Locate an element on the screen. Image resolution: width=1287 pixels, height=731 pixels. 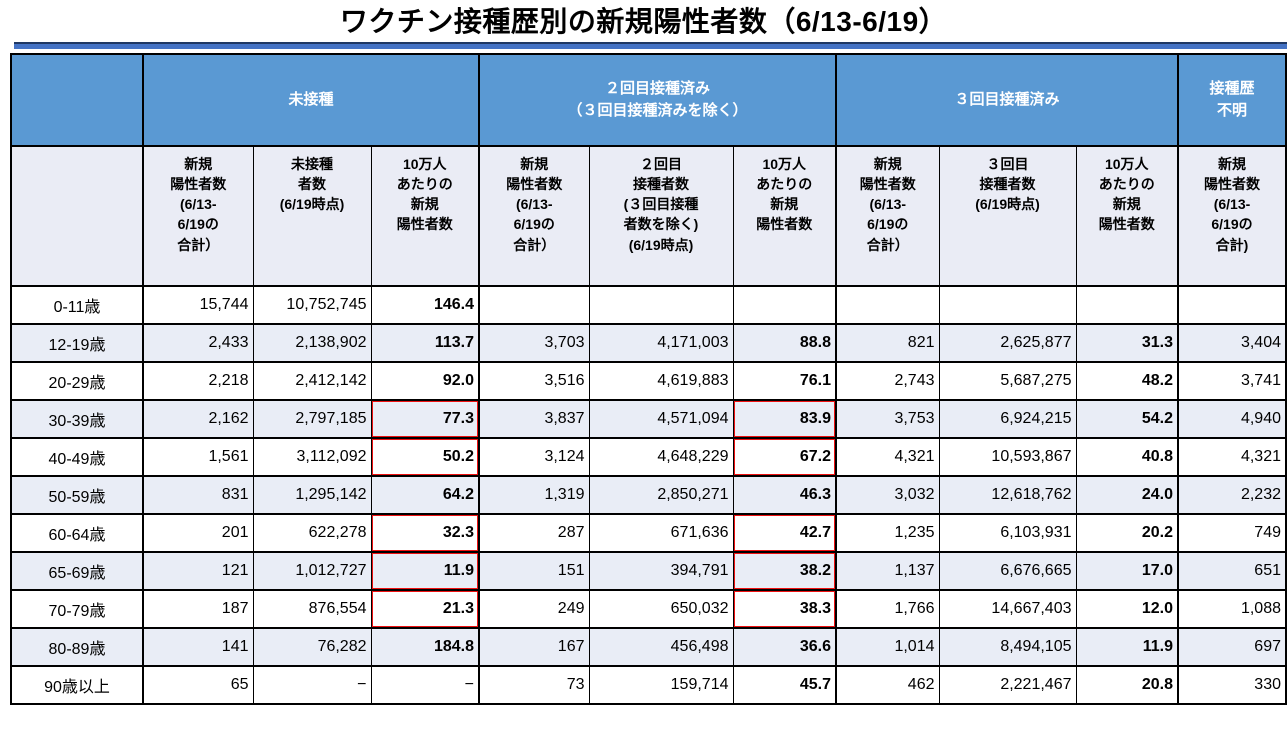
column-header: ２回目 接種者数 (３回目接種 者数を除く) (6/19時点) is located at coordinates (661, 215).